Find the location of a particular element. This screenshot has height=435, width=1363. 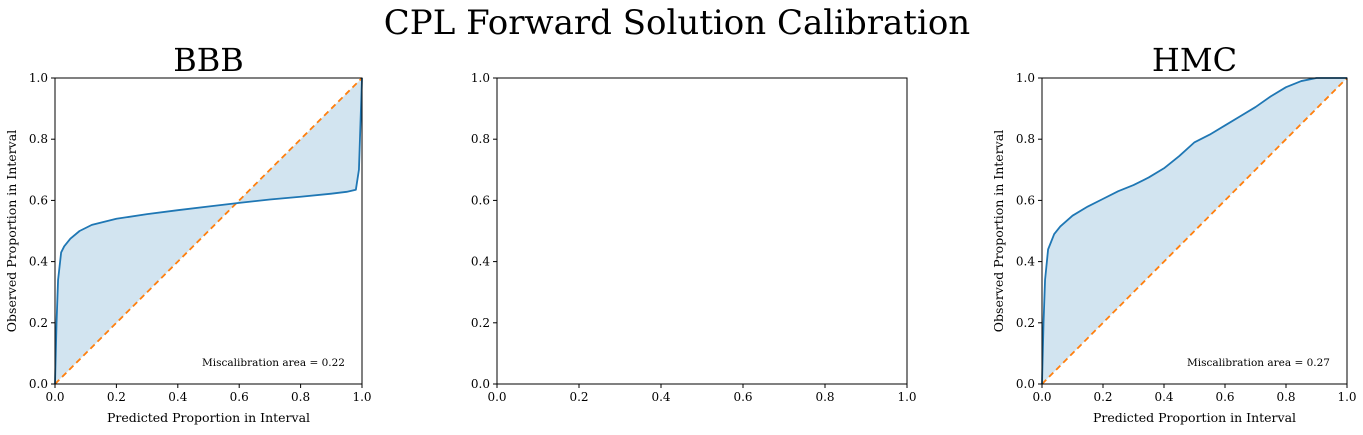

figure-title: CPL Forward Solution Calibration is located at coordinates (677, 23).